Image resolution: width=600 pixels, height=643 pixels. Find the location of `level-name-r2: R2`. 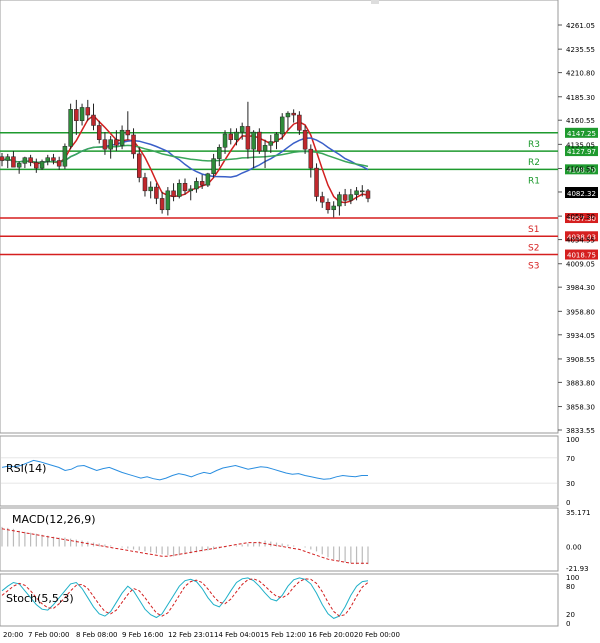

level-name-r2: R2 is located at coordinates (534, 163).